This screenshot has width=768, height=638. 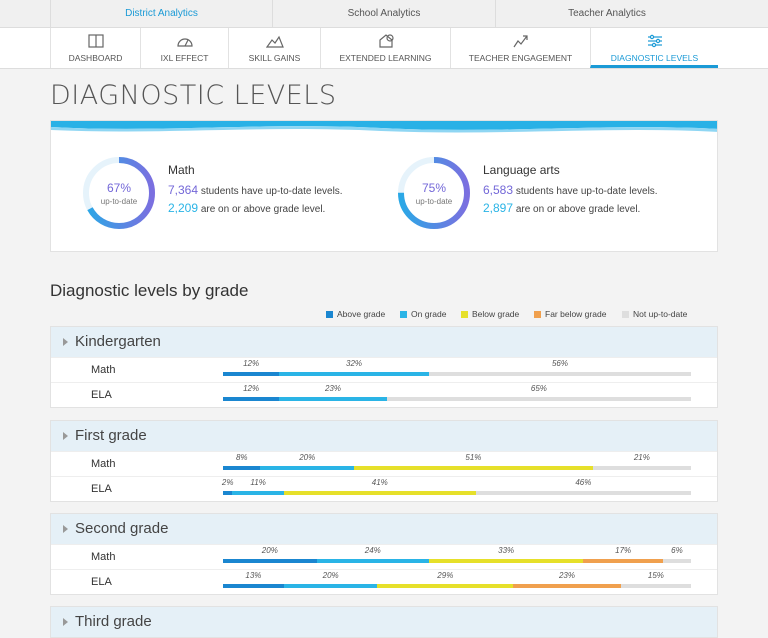 I want to click on grade-header: First grade, so click(x=384, y=436).